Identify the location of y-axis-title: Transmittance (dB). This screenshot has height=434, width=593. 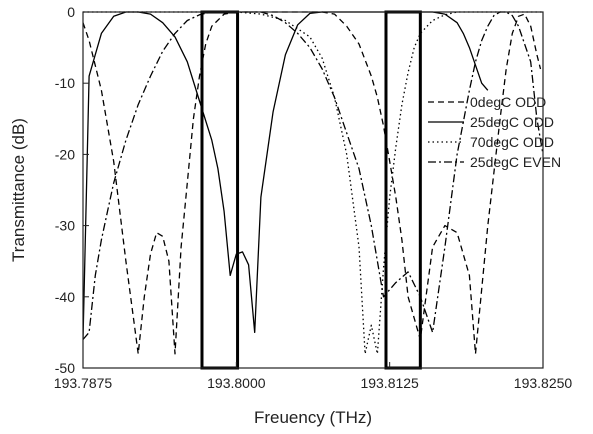
(18, 190).